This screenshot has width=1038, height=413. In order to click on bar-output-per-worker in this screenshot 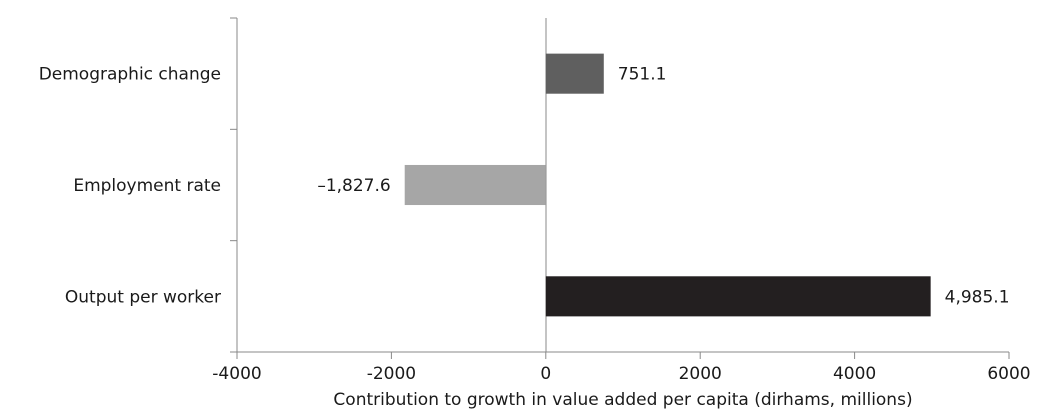, I will do `click(738, 296)`.